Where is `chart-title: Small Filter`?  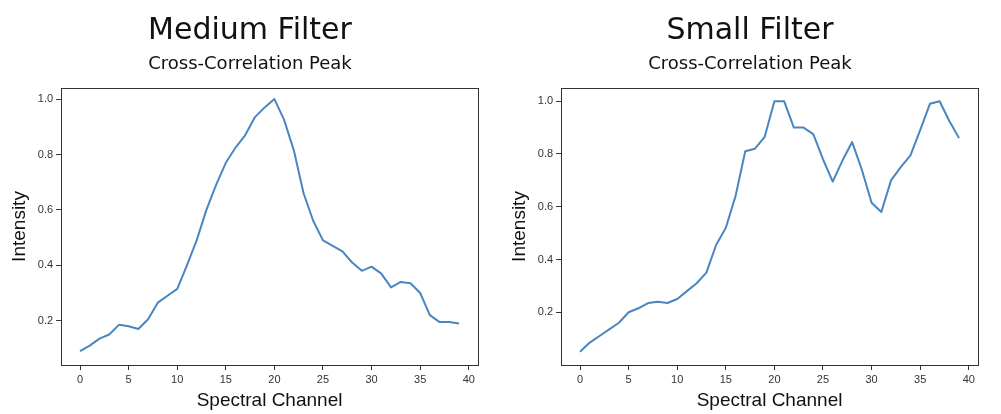 chart-title: Small Filter is located at coordinates (750, 29).